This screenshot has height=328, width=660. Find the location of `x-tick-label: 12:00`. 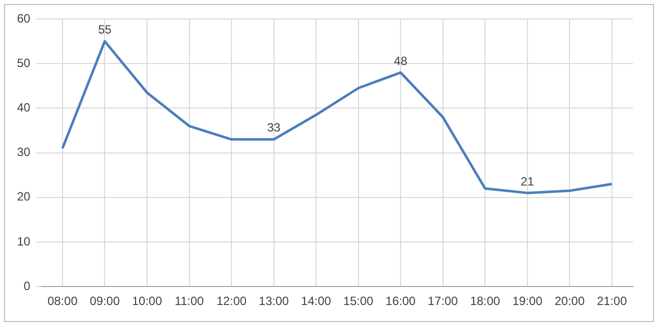

x-tick-label: 12:00 is located at coordinates (231, 301).